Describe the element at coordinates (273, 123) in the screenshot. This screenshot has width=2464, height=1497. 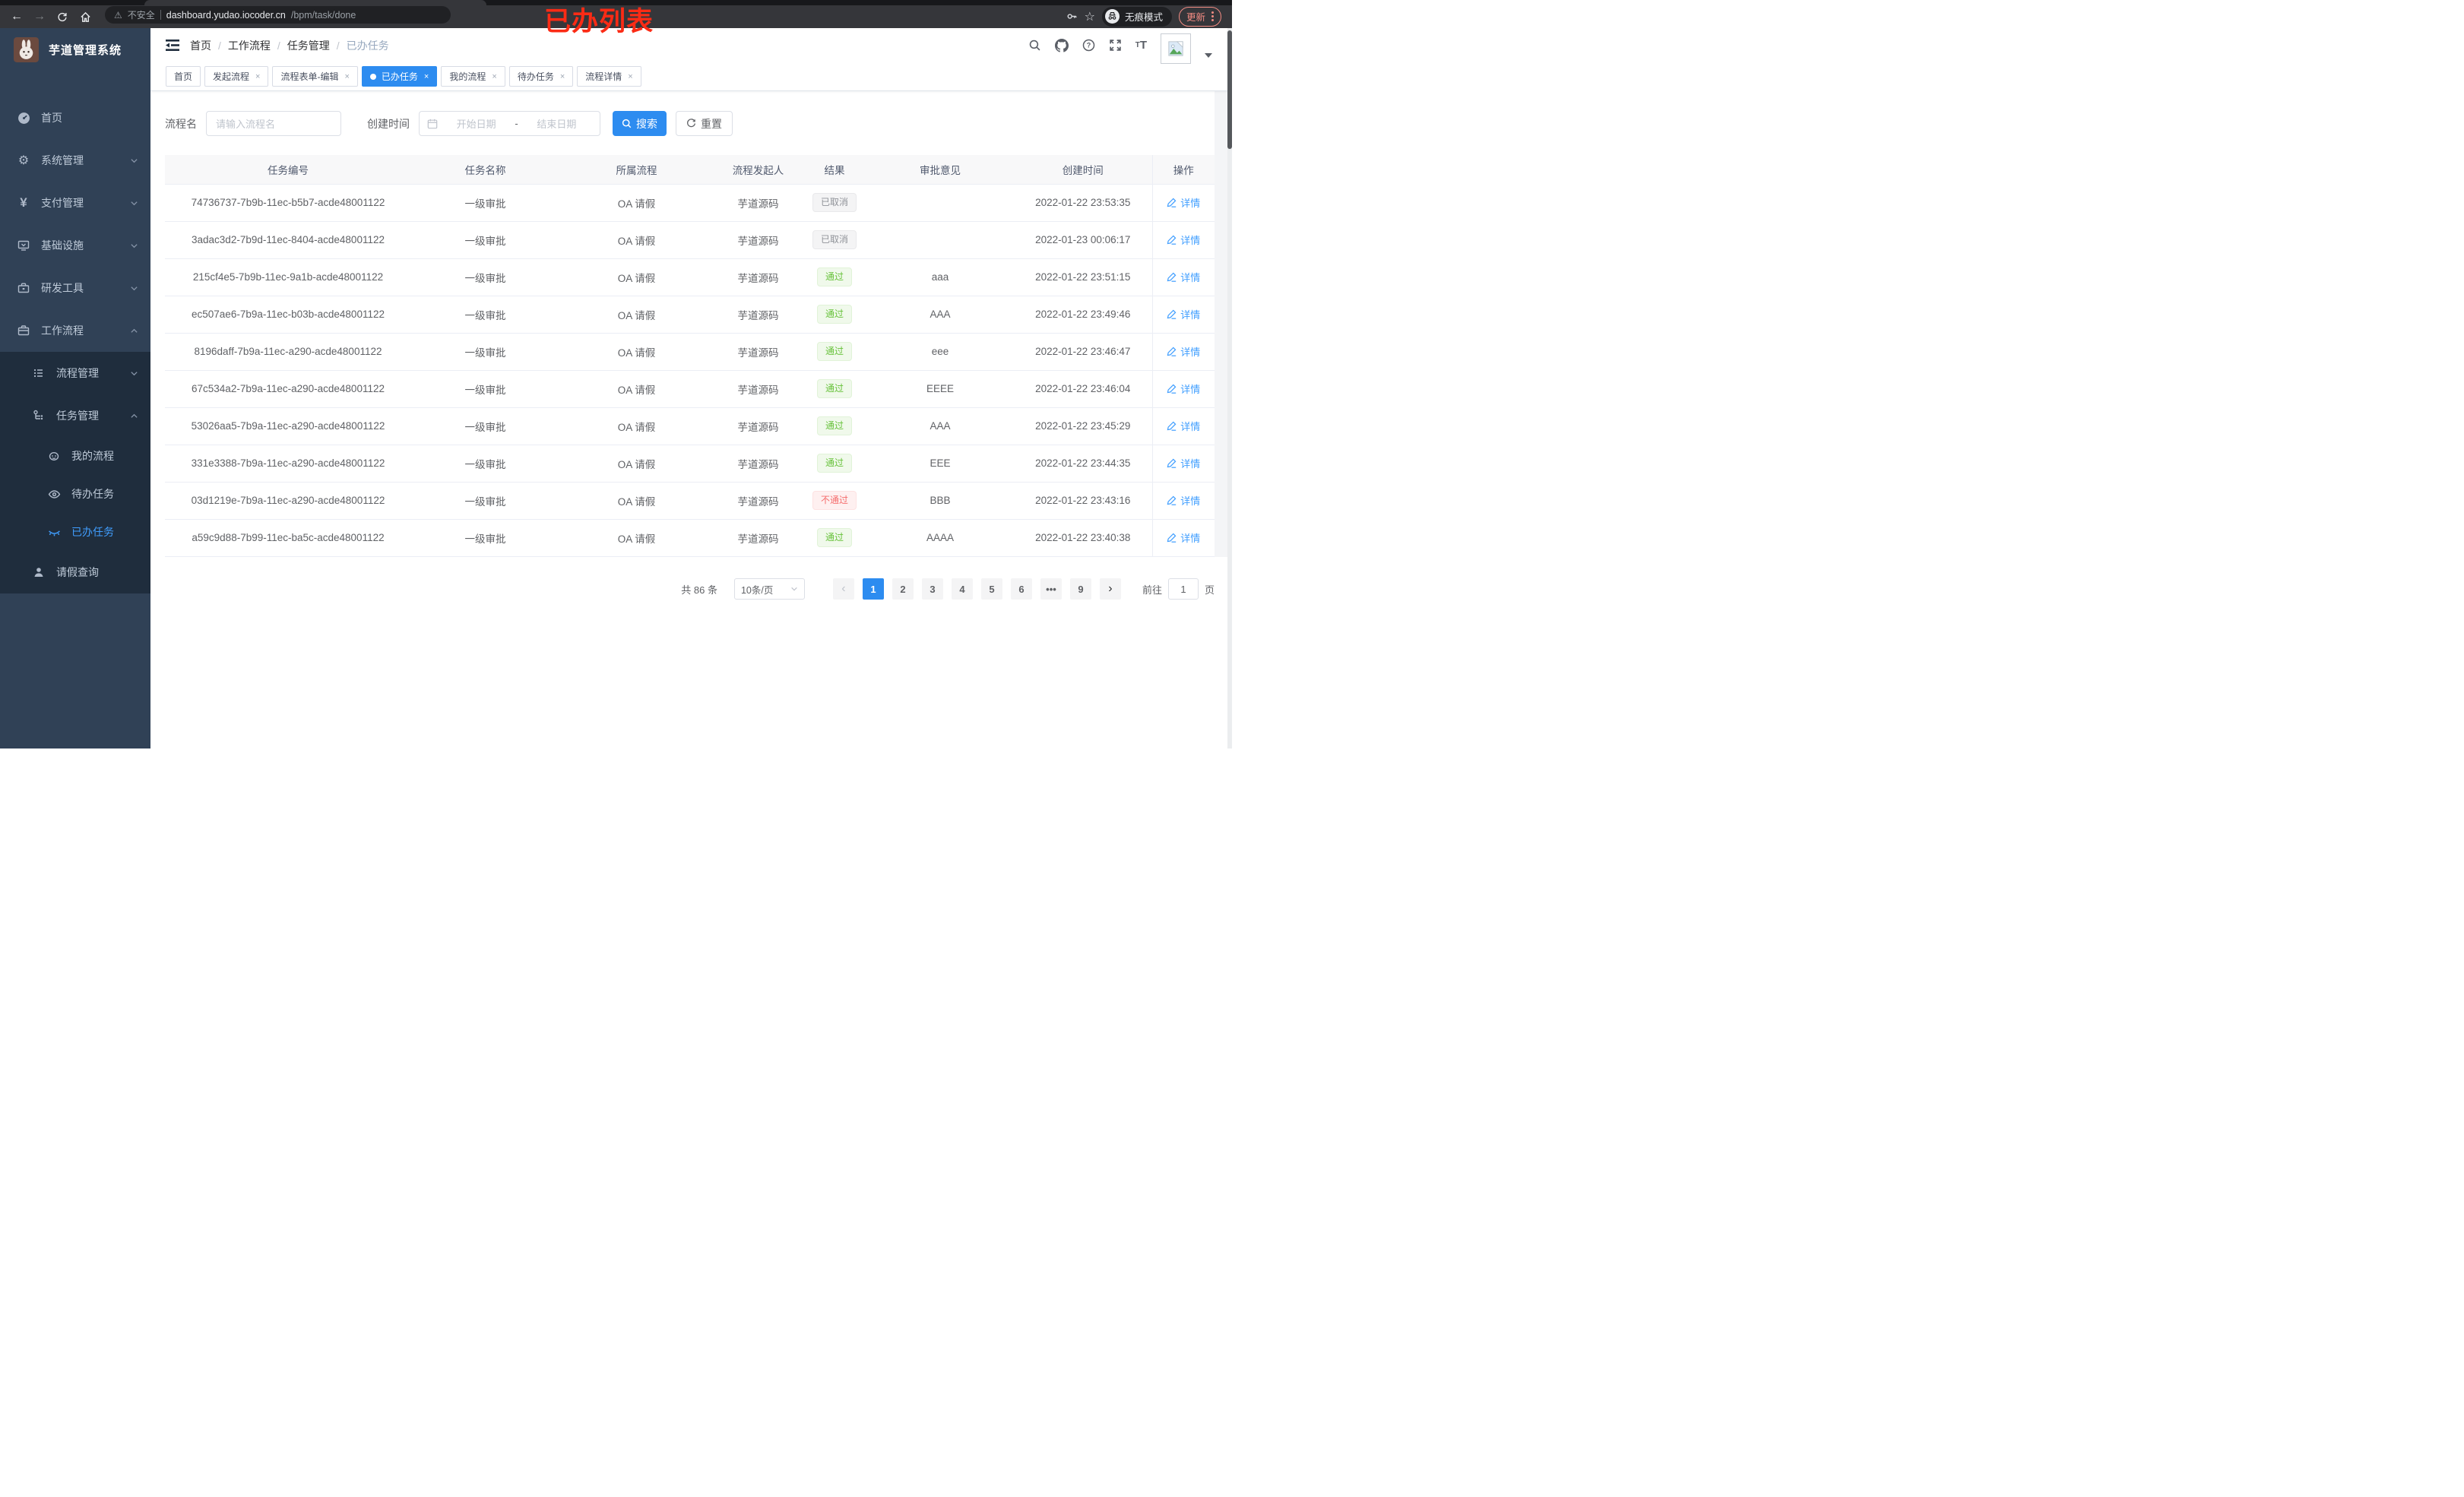
I see `process-name-input: 请输入流程名` at that location.